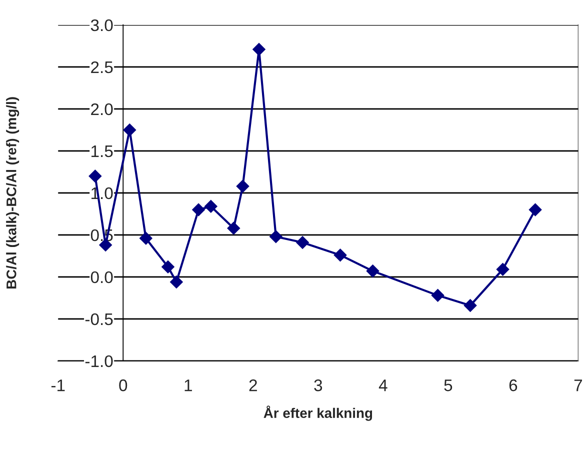 The width and height of the screenshot is (587, 454). I want to click on y-tick-label: 2.5, so click(102, 67).